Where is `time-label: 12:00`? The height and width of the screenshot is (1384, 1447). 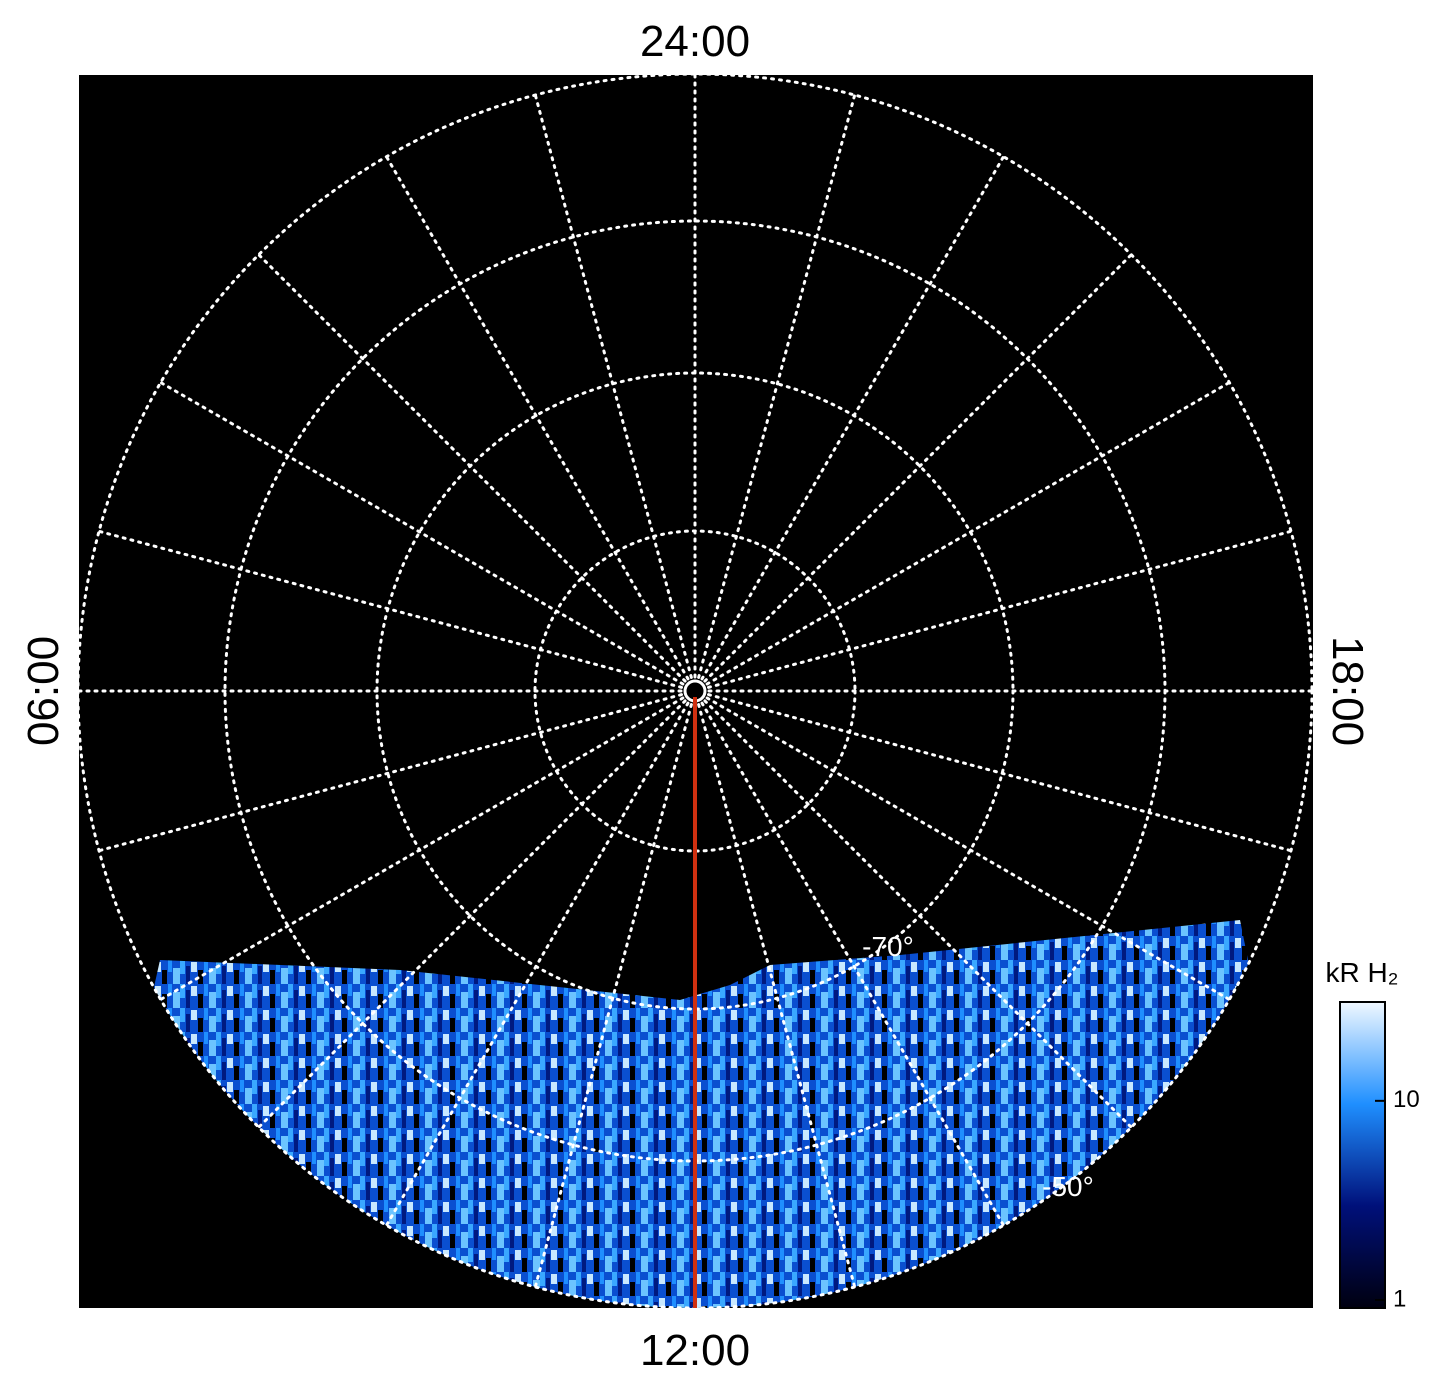
time-label: 12:00 is located at coordinates (695, 1350).